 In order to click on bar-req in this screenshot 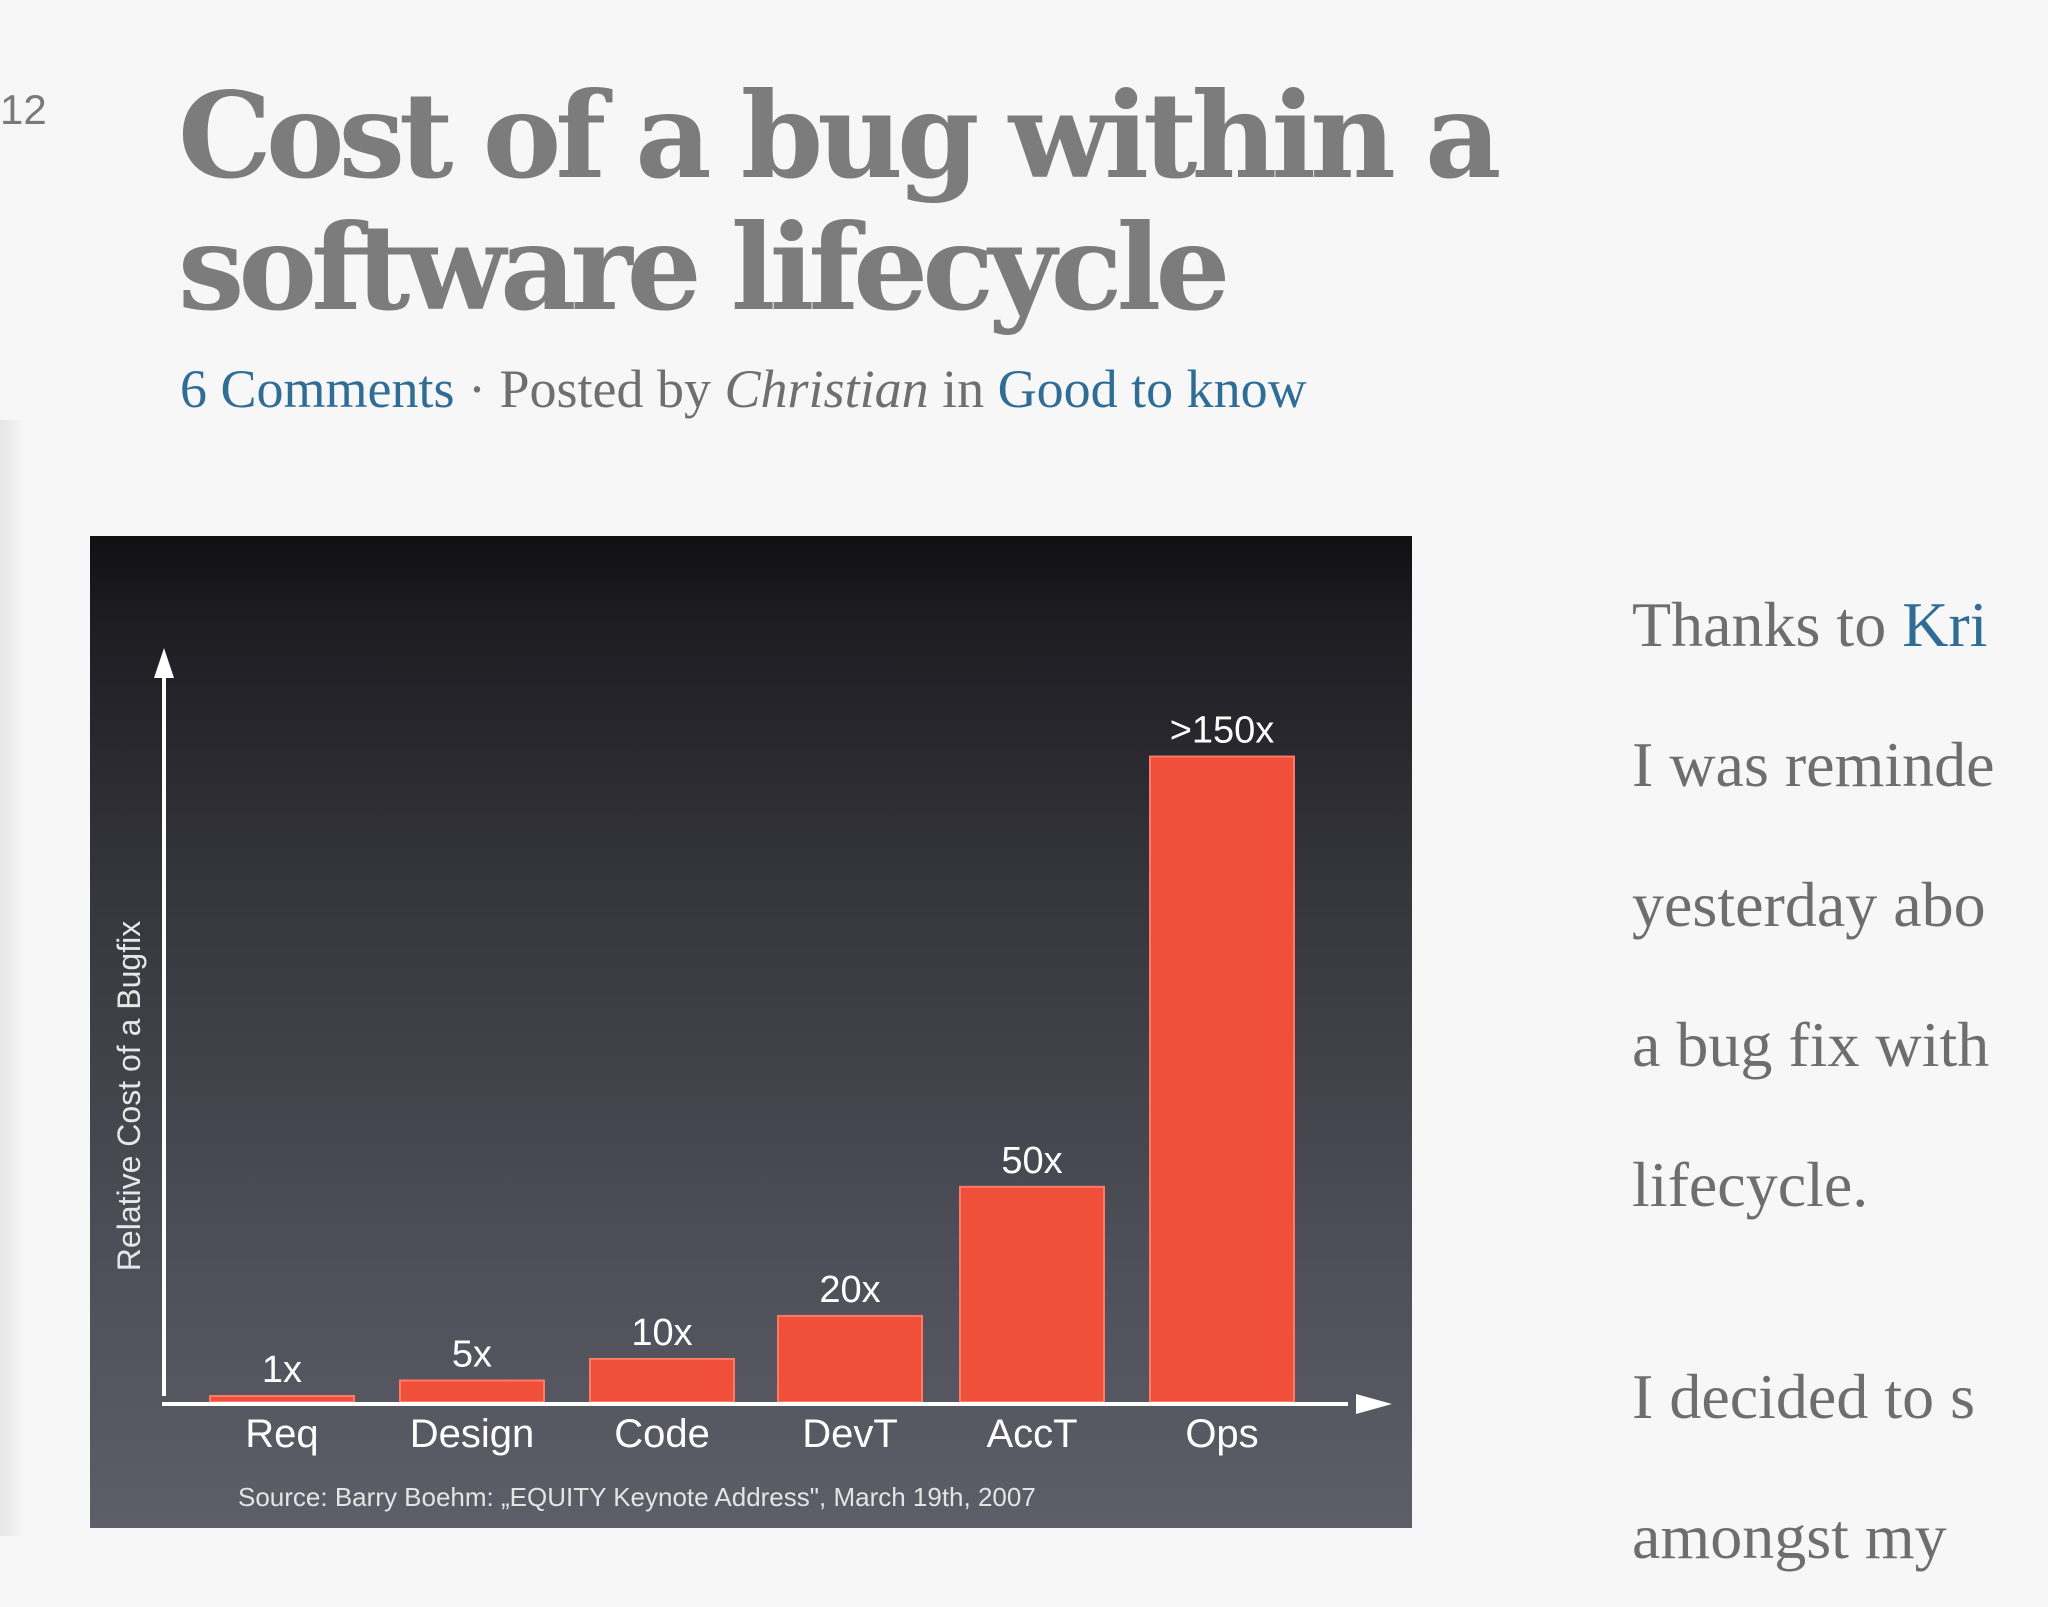, I will do `click(282, 1399)`.